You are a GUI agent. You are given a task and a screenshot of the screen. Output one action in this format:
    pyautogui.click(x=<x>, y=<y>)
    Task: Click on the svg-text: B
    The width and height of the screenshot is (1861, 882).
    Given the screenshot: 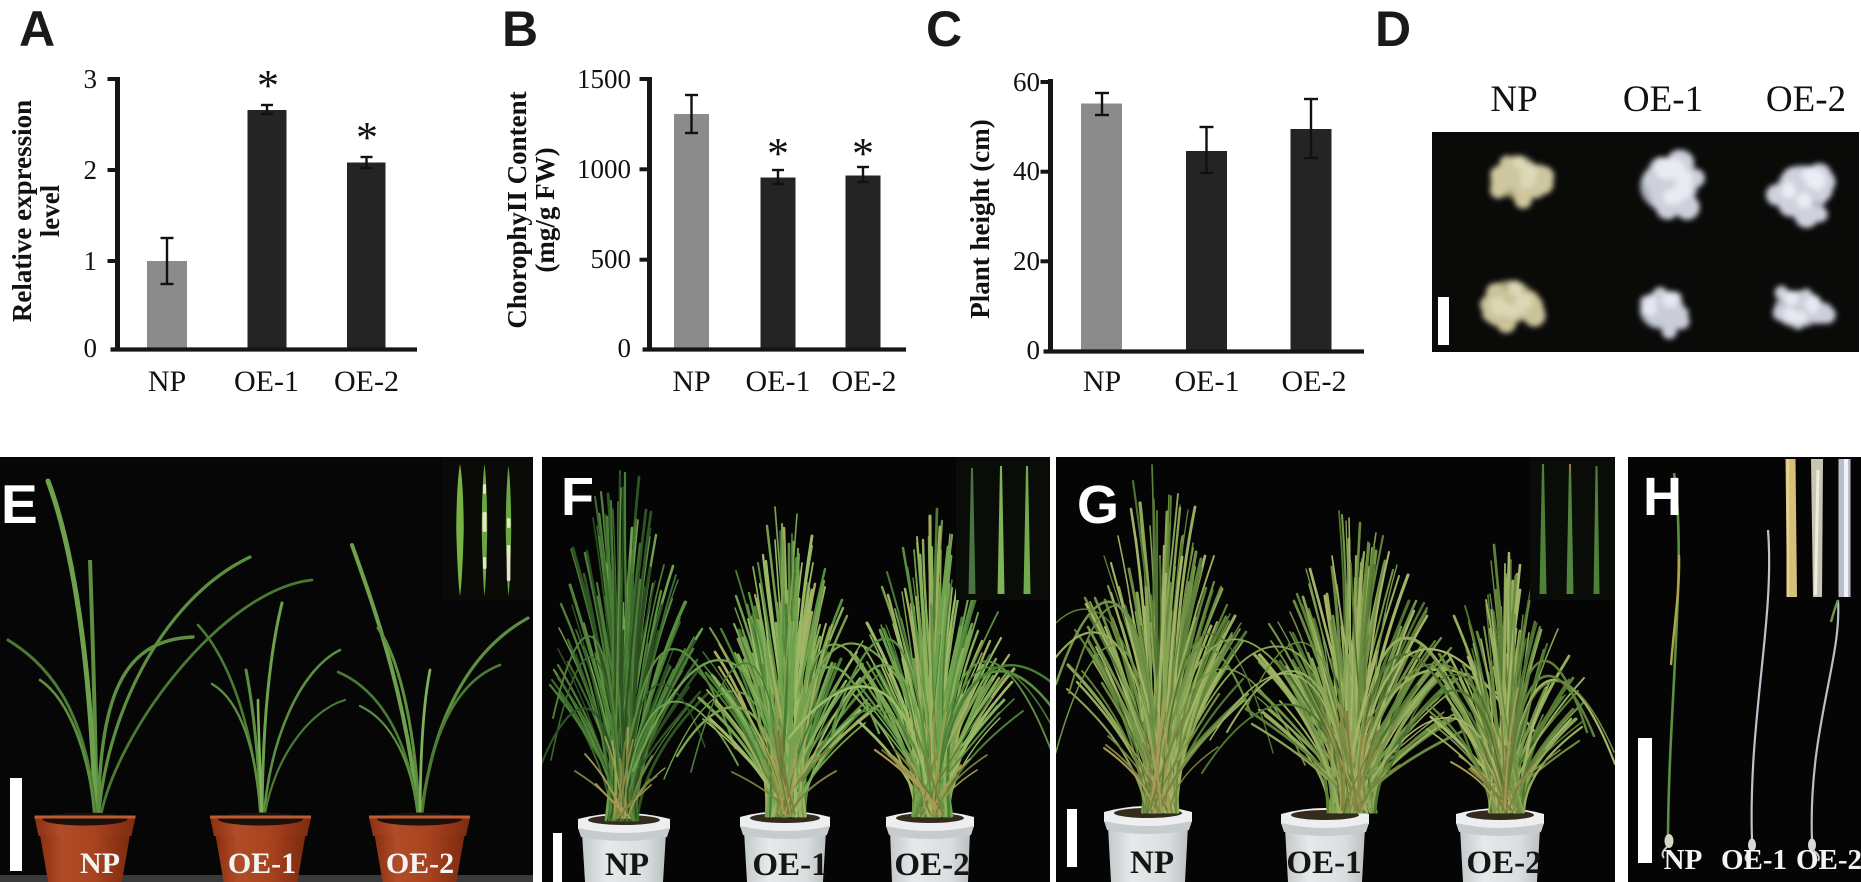 What is the action you would take?
    pyautogui.click(x=520, y=29)
    